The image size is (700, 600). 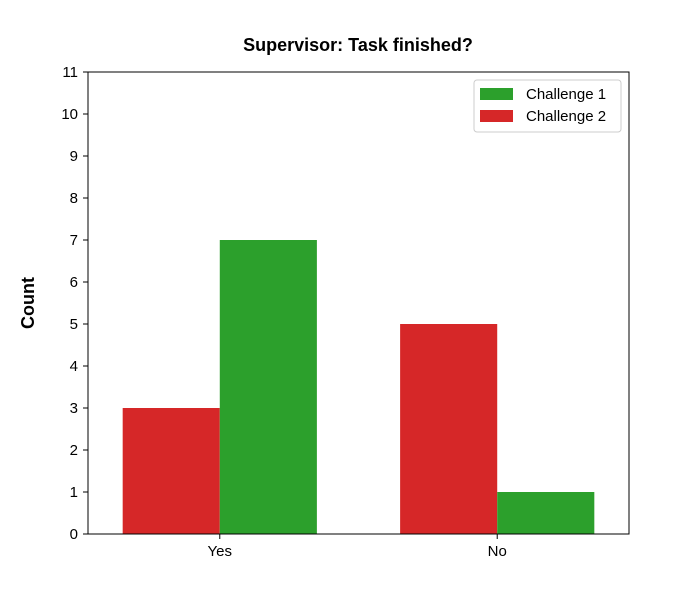 What do you see at coordinates (74, 534) in the screenshot?
I see `y-tick-label: 0` at bounding box center [74, 534].